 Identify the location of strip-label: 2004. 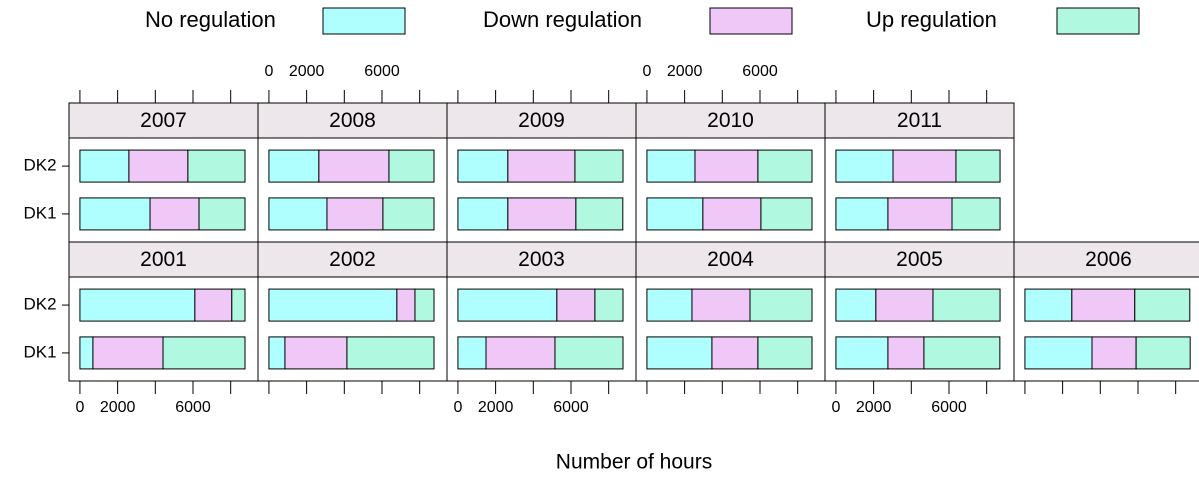
(730, 259).